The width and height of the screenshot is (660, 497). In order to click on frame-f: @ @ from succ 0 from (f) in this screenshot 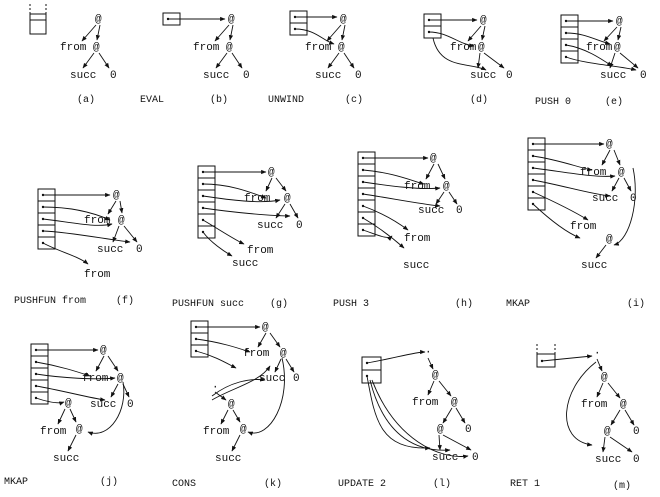, I will do `click(90, 247)`.